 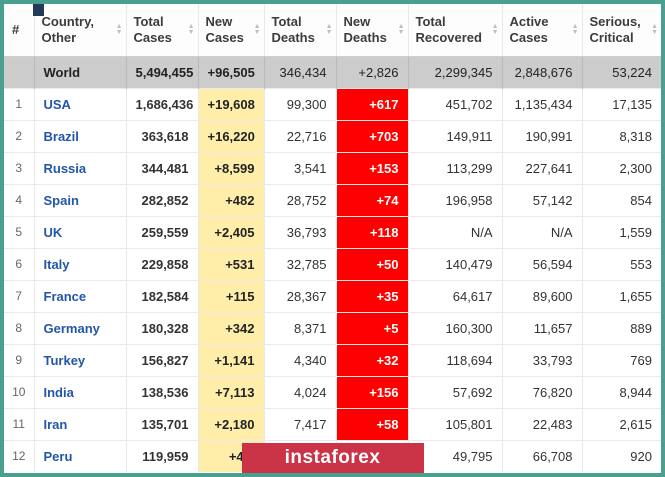 I want to click on country-link: Brazil, so click(x=61, y=136).